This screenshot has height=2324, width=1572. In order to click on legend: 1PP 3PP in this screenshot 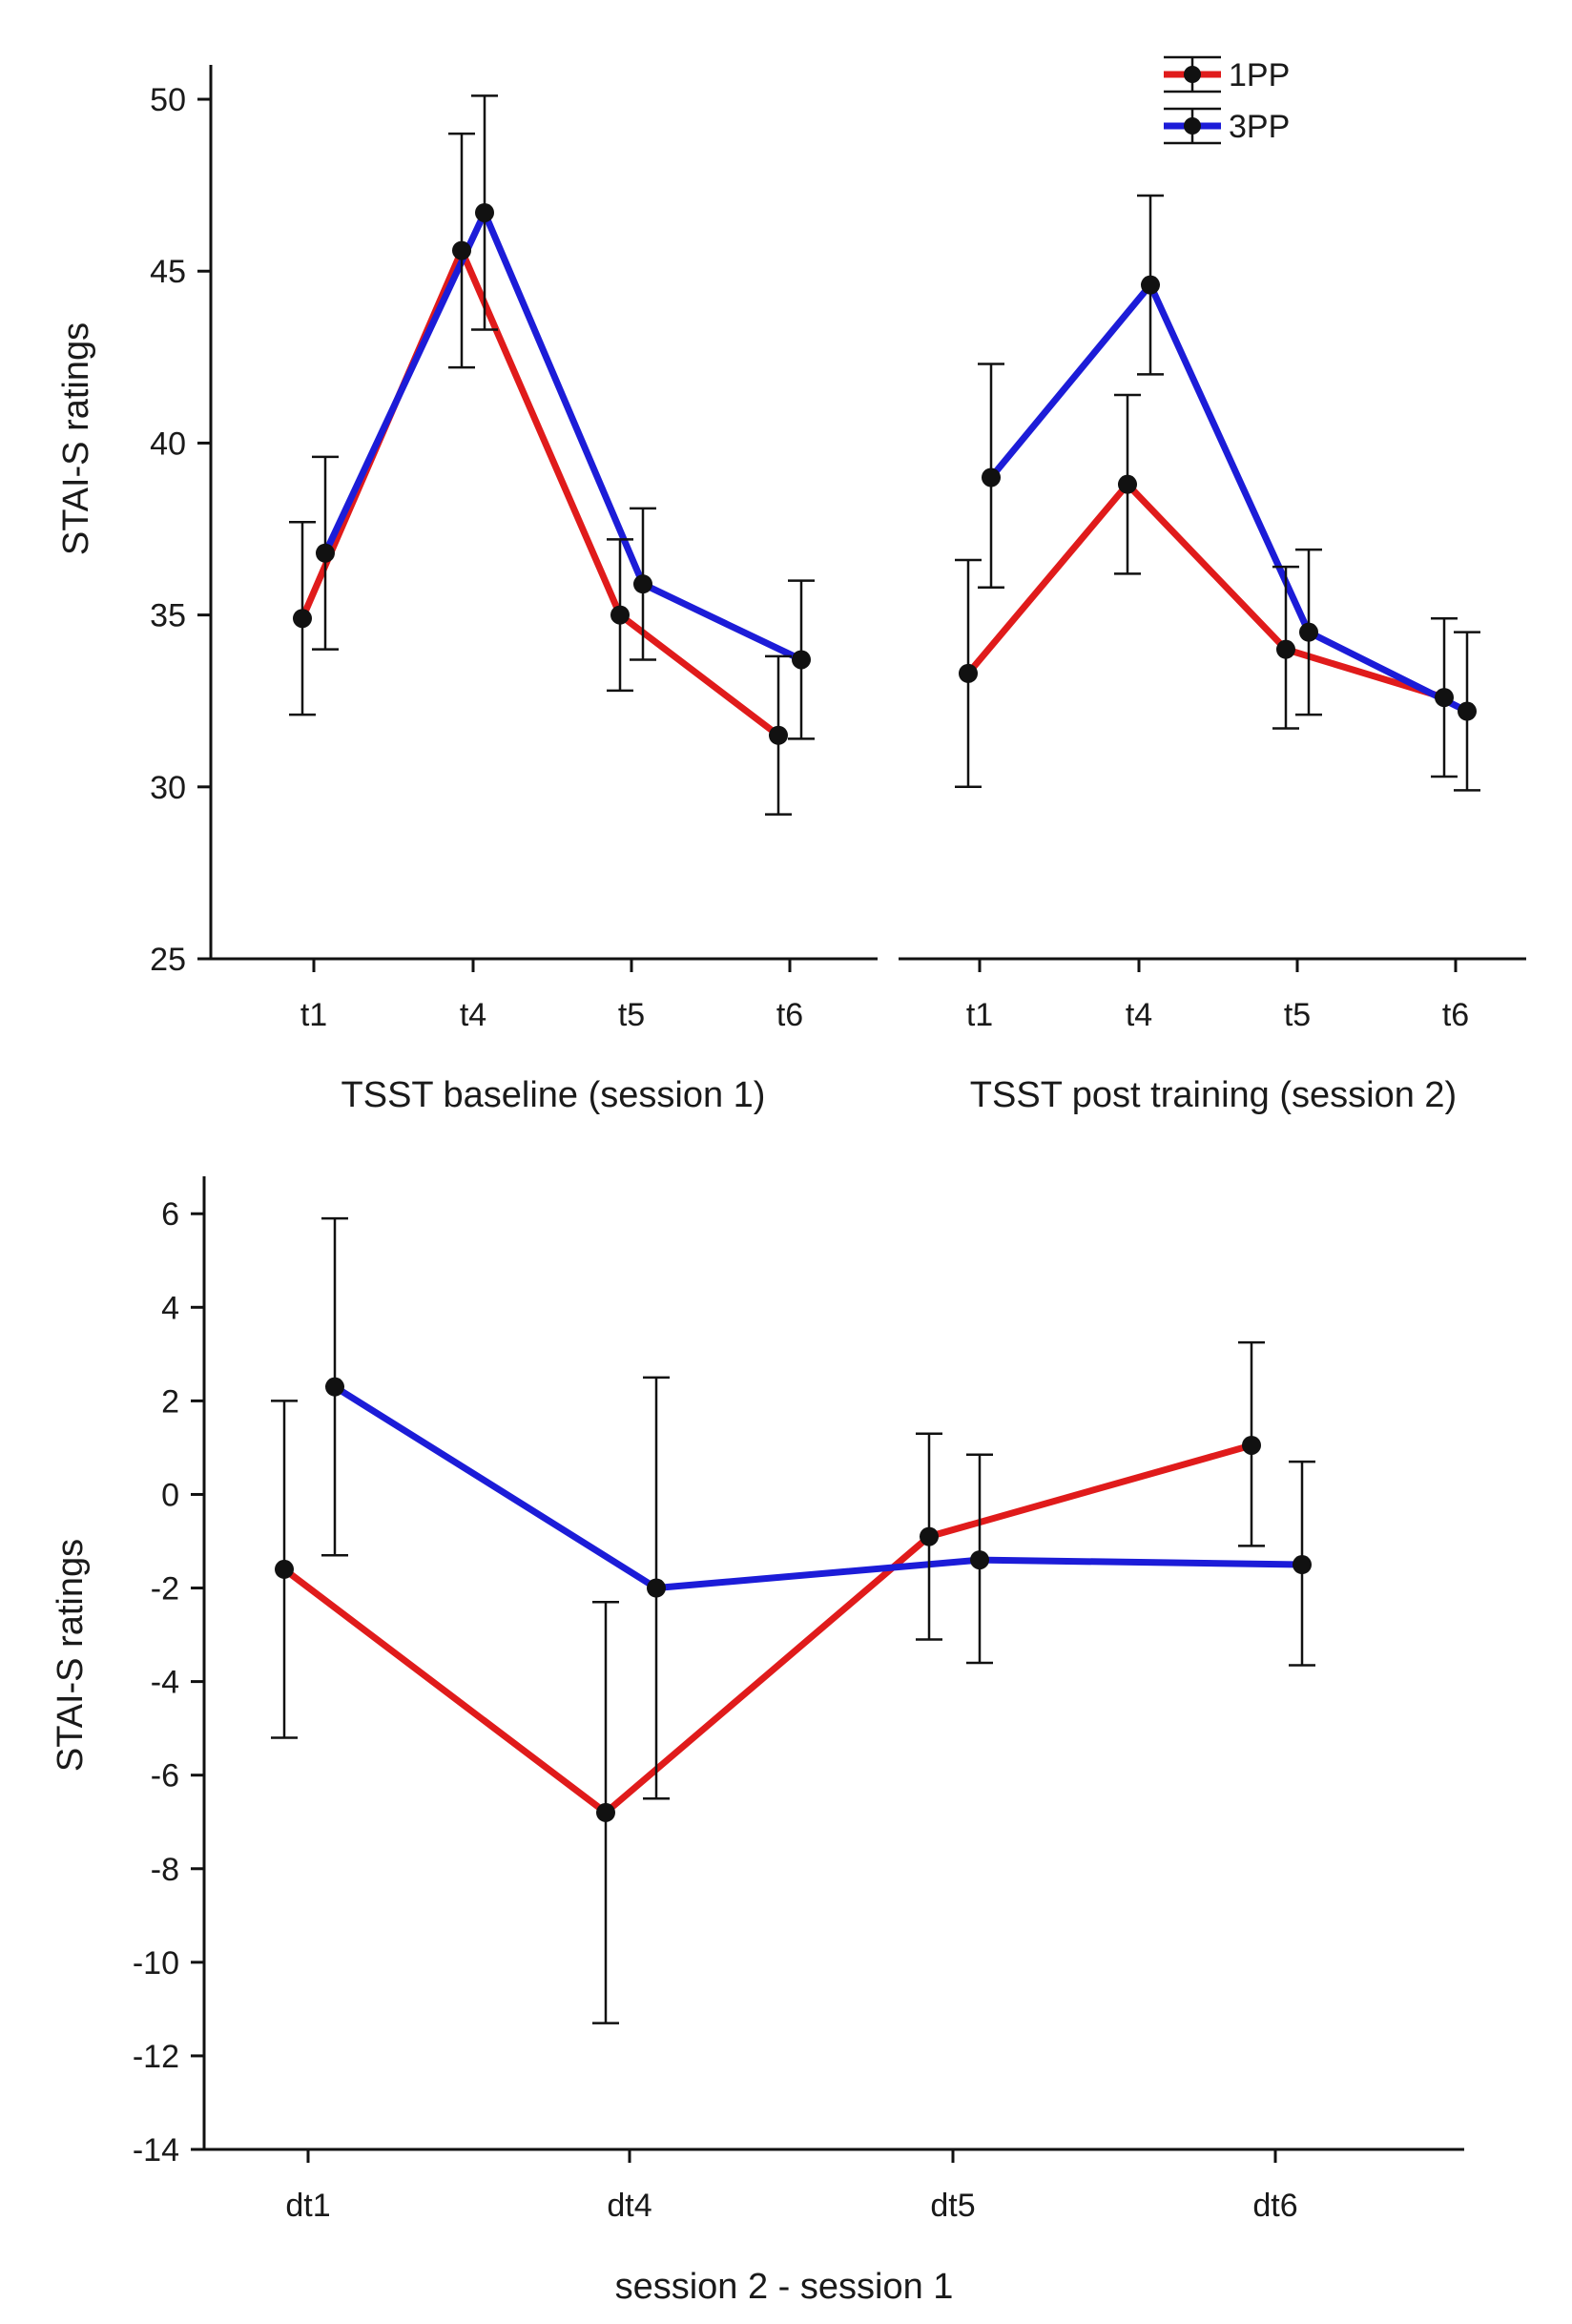, I will do `click(1227, 100)`.